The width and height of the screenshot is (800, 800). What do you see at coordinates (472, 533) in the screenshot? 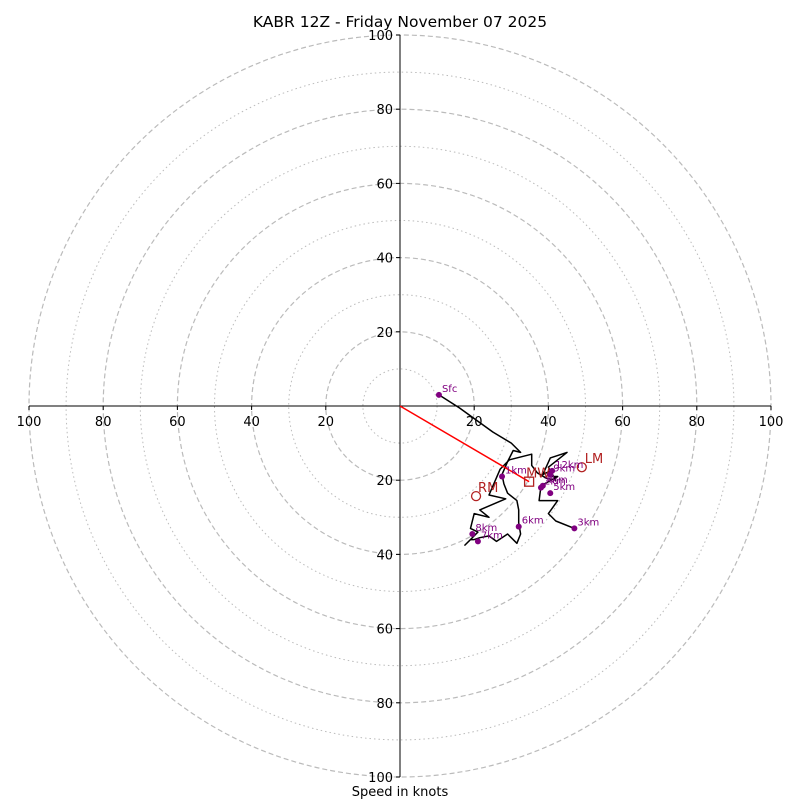
I see `height-point-8km` at bounding box center [472, 533].